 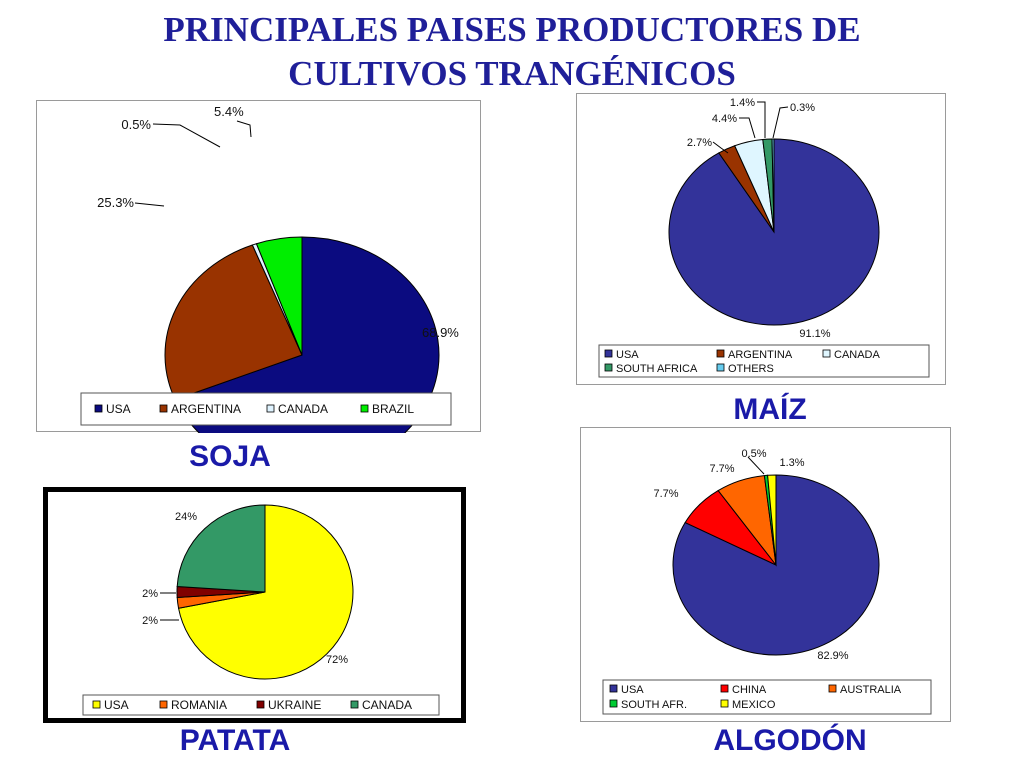 What do you see at coordinates (229, 111) in the screenshot?
I see `data-label-brazil: 5.4%` at bounding box center [229, 111].